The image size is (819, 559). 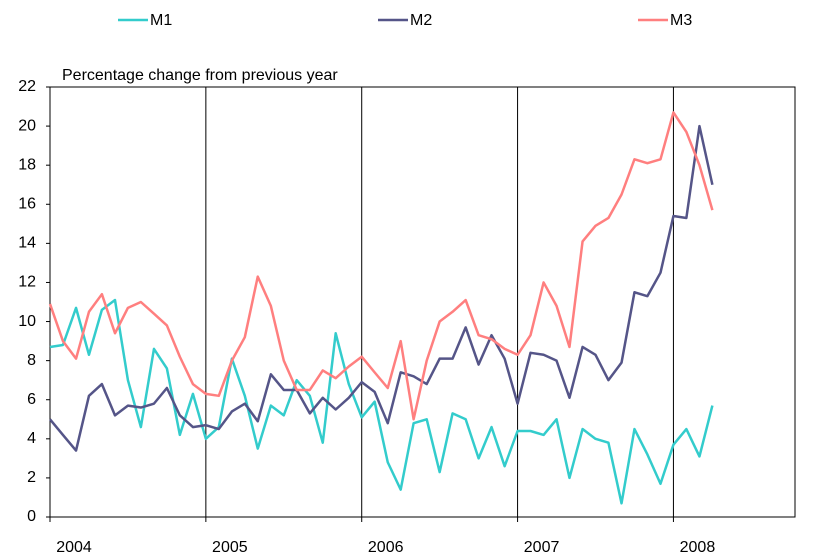 What do you see at coordinates (31, 399) in the screenshot?
I see `y-tick-label: 6` at bounding box center [31, 399].